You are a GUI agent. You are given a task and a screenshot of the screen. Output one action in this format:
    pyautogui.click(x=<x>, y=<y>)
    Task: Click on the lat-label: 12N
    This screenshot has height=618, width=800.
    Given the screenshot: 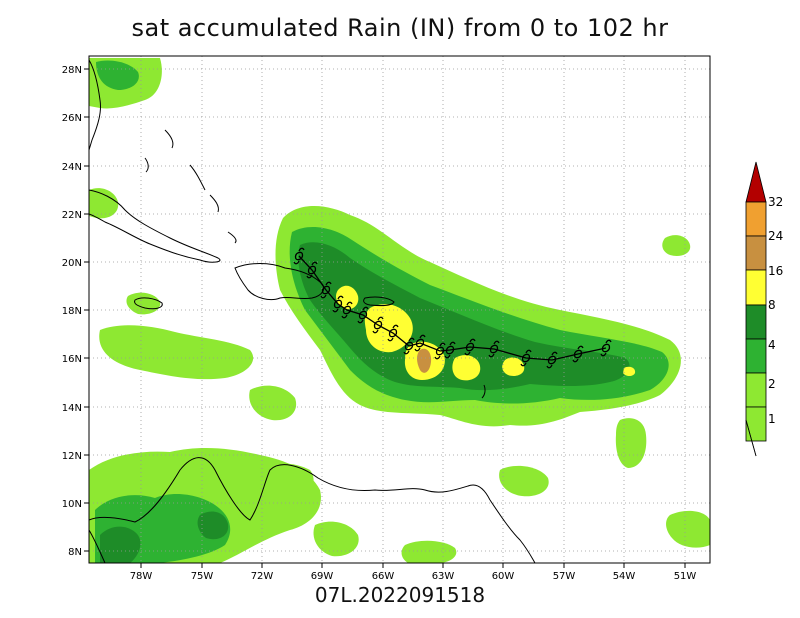 What is the action you would take?
    pyautogui.click(x=72, y=456)
    